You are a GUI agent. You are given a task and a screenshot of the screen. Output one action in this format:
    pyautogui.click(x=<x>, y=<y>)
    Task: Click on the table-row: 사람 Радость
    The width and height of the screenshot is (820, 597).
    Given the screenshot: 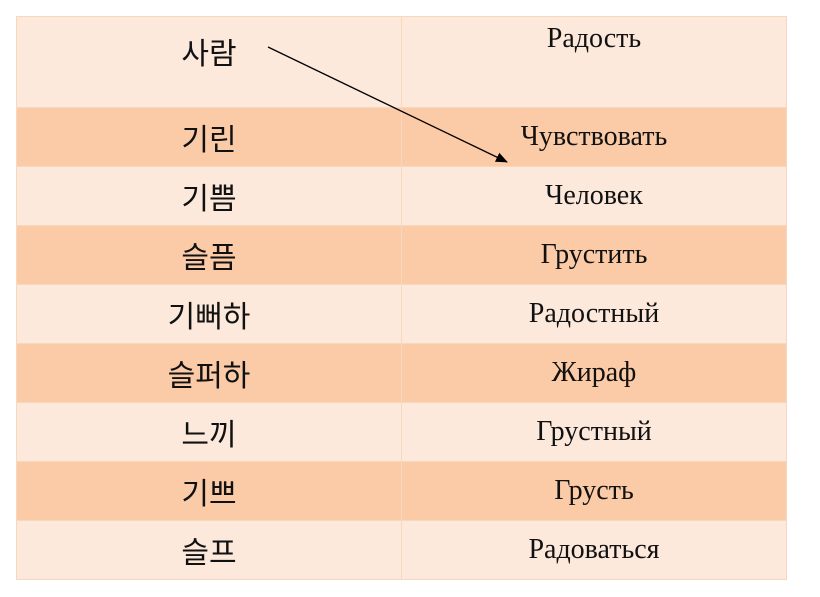 What is the action you would take?
    pyautogui.click(x=401, y=62)
    